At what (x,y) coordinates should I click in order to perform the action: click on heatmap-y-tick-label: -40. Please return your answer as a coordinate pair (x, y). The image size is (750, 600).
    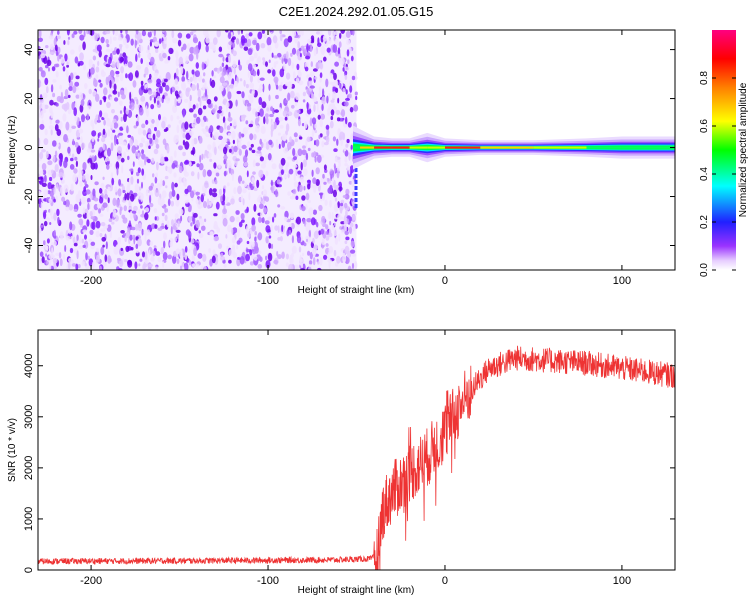
    Looking at the image, I should click on (29, 246).